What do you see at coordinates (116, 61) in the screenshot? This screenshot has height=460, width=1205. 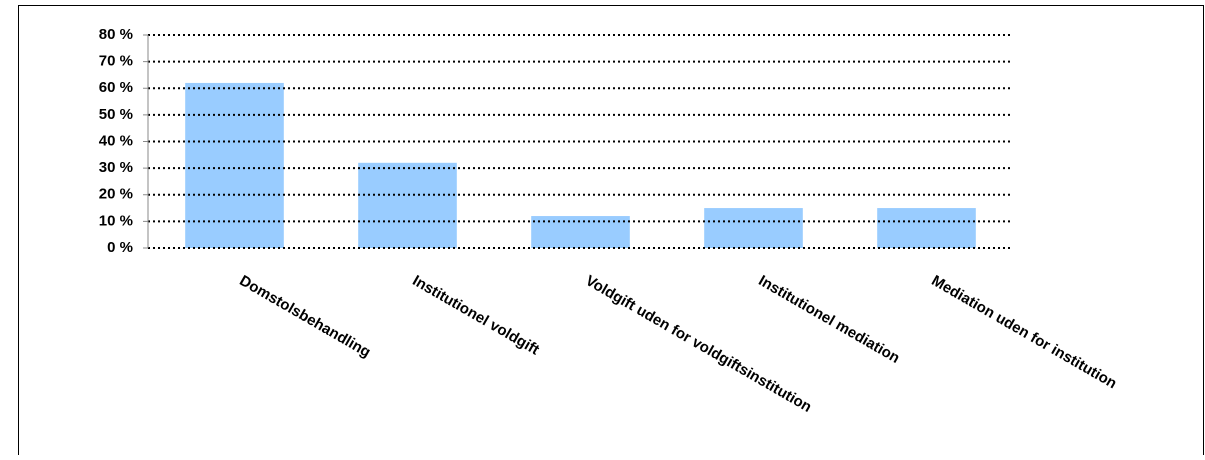 I see `y-tick-label: 70 %` at bounding box center [116, 61].